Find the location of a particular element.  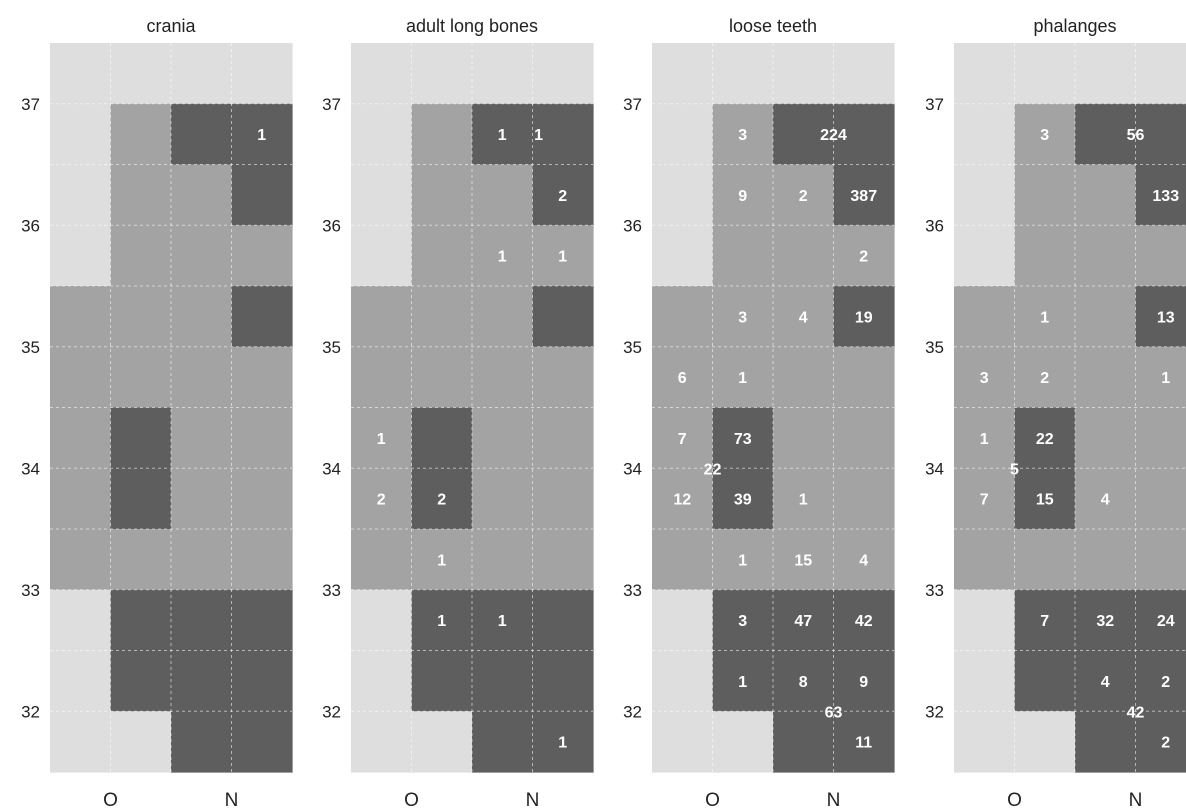

count-label: 224 is located at coordinates (833, 135).